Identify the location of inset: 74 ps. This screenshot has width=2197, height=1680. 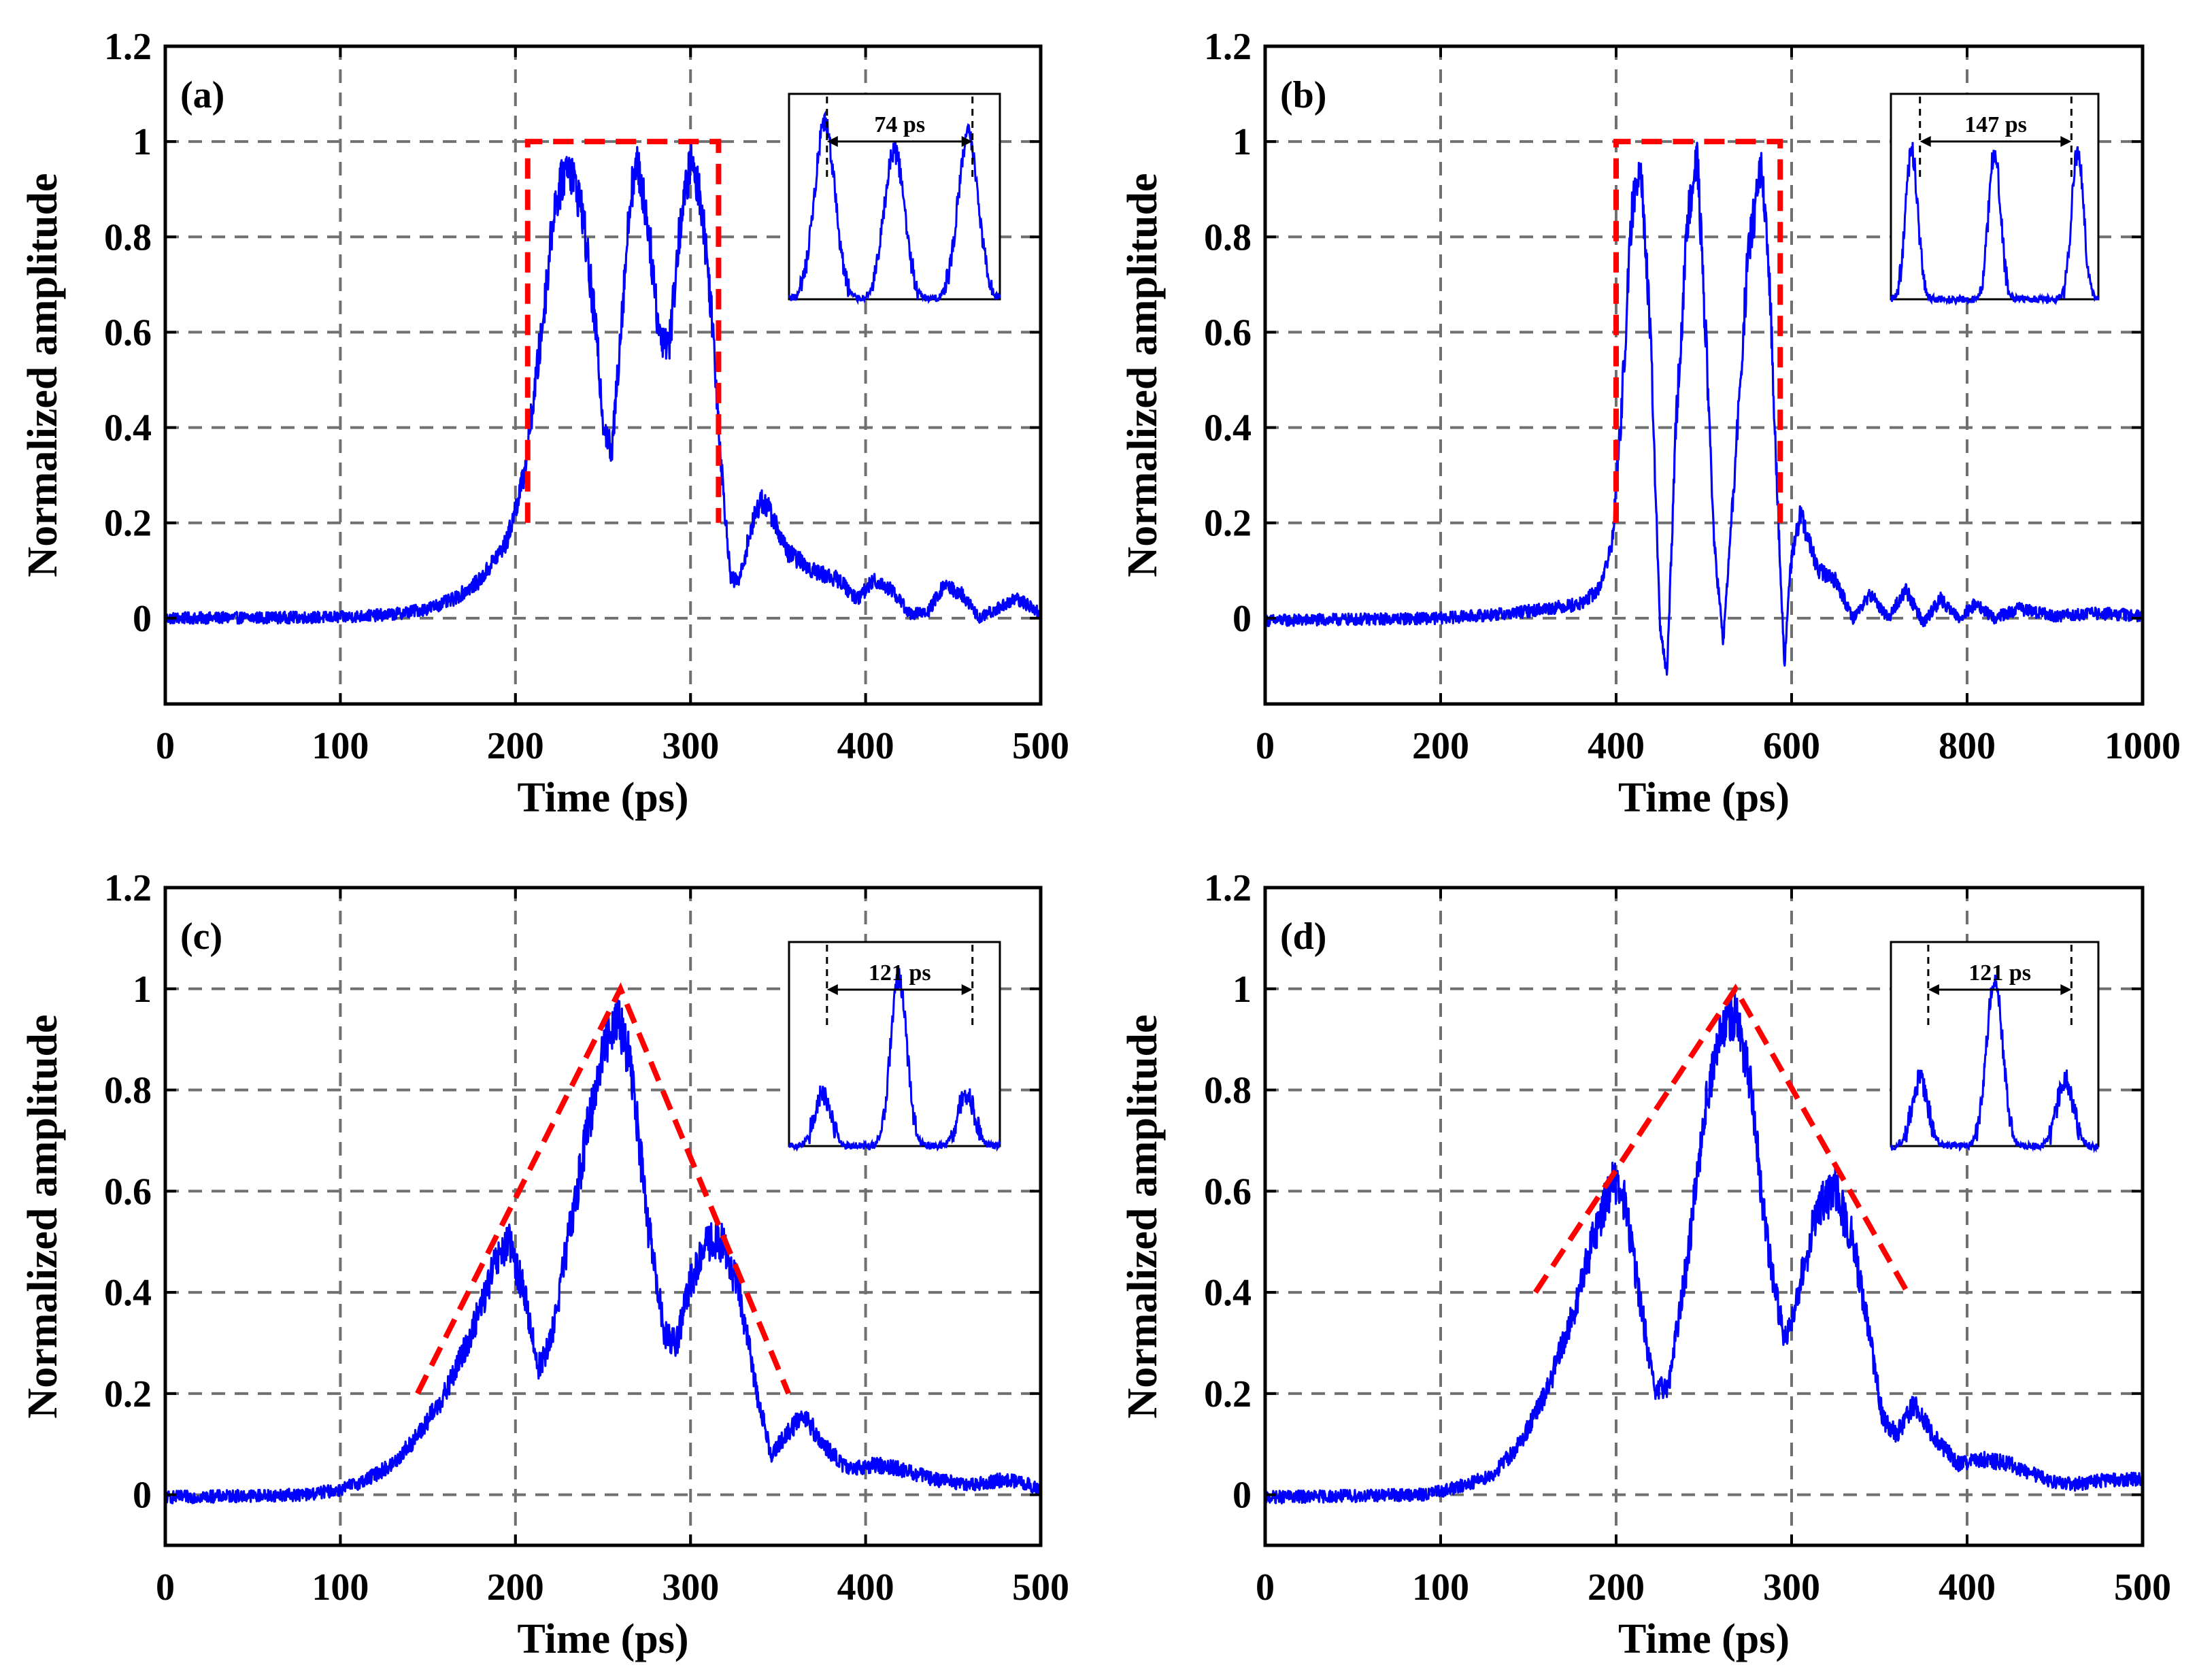
(894, 199).